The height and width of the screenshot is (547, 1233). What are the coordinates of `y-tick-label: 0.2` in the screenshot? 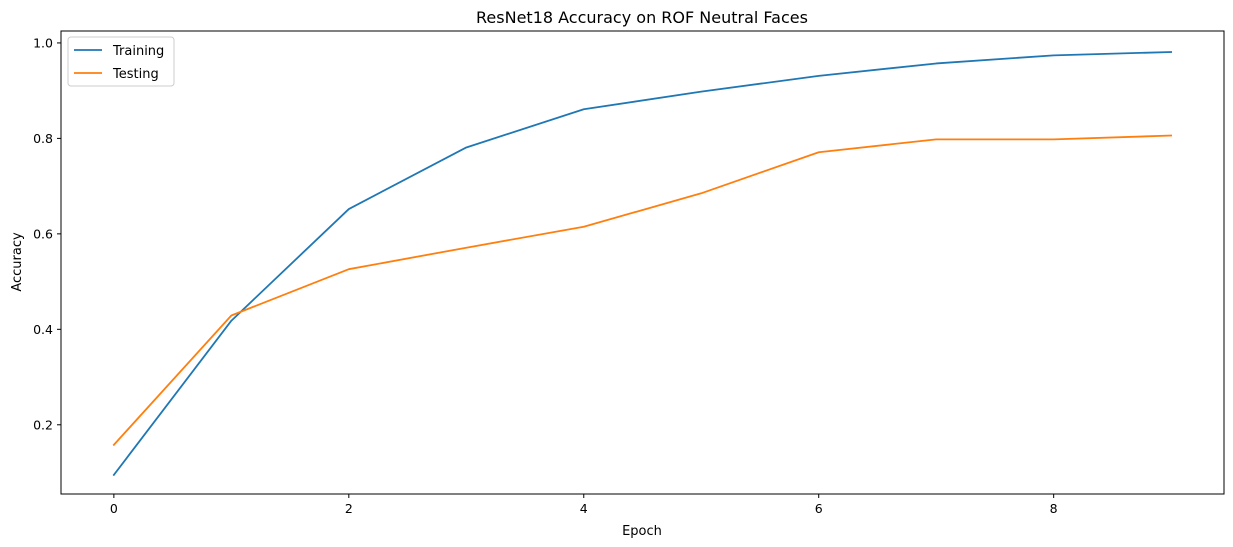 It's located at (43, 424).